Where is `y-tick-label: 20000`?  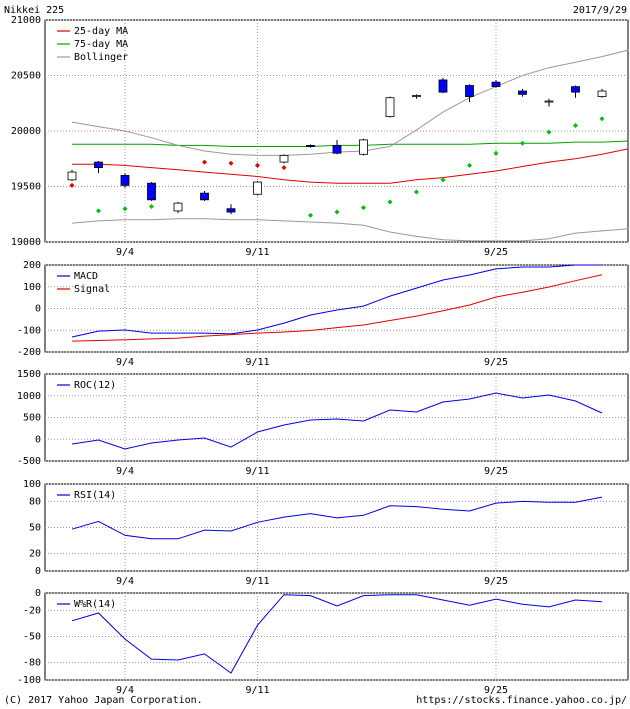 y-tick-label: 20000 is located at coordinates (26, 131).